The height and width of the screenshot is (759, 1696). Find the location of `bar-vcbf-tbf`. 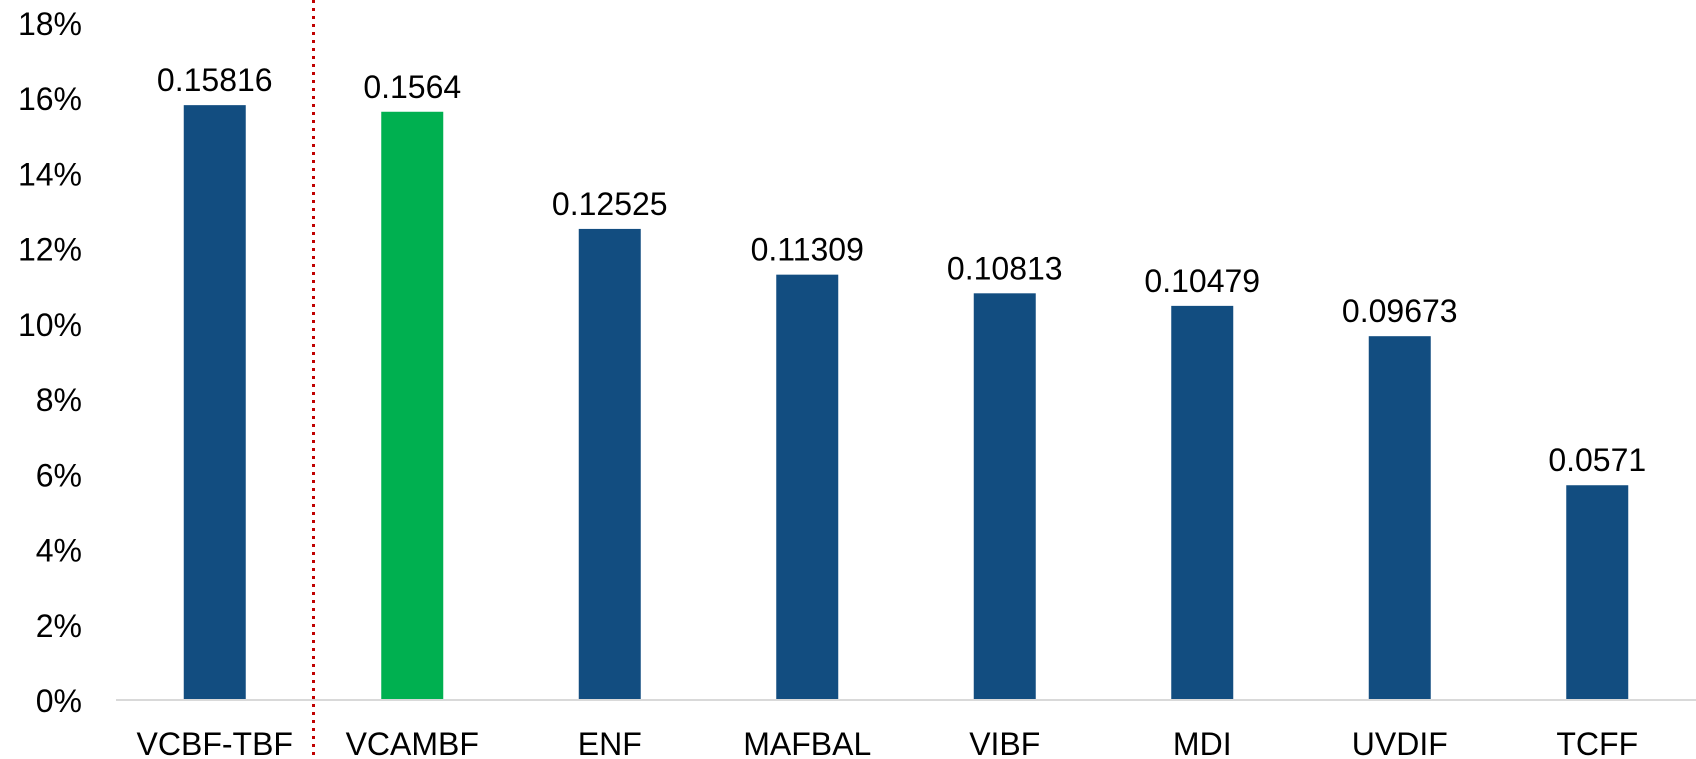

bar-vcbf-tbf is located at coordinates (214, 402).